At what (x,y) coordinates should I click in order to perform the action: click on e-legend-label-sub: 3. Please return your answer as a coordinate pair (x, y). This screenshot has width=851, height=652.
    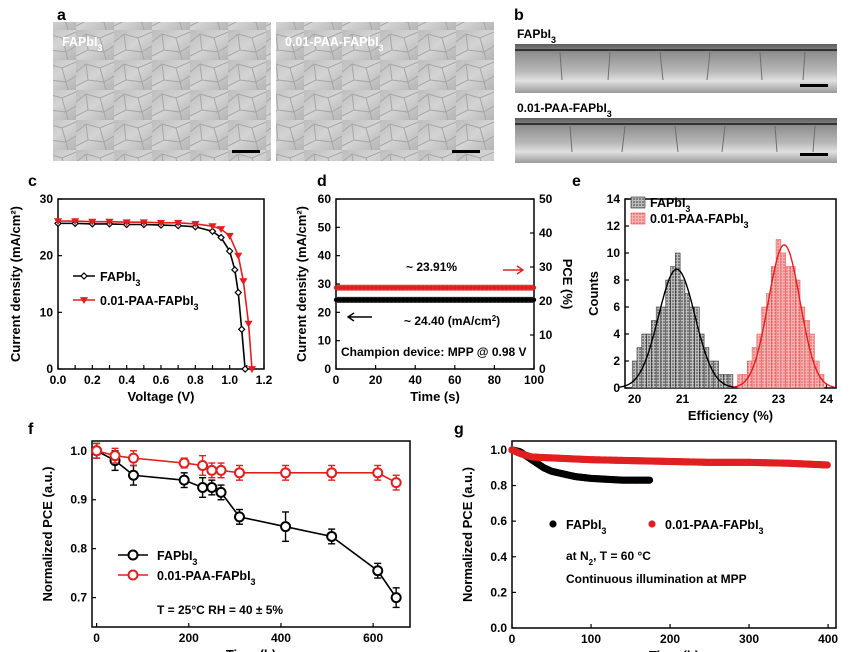
    Looking at the image, I should click on (687, 209).